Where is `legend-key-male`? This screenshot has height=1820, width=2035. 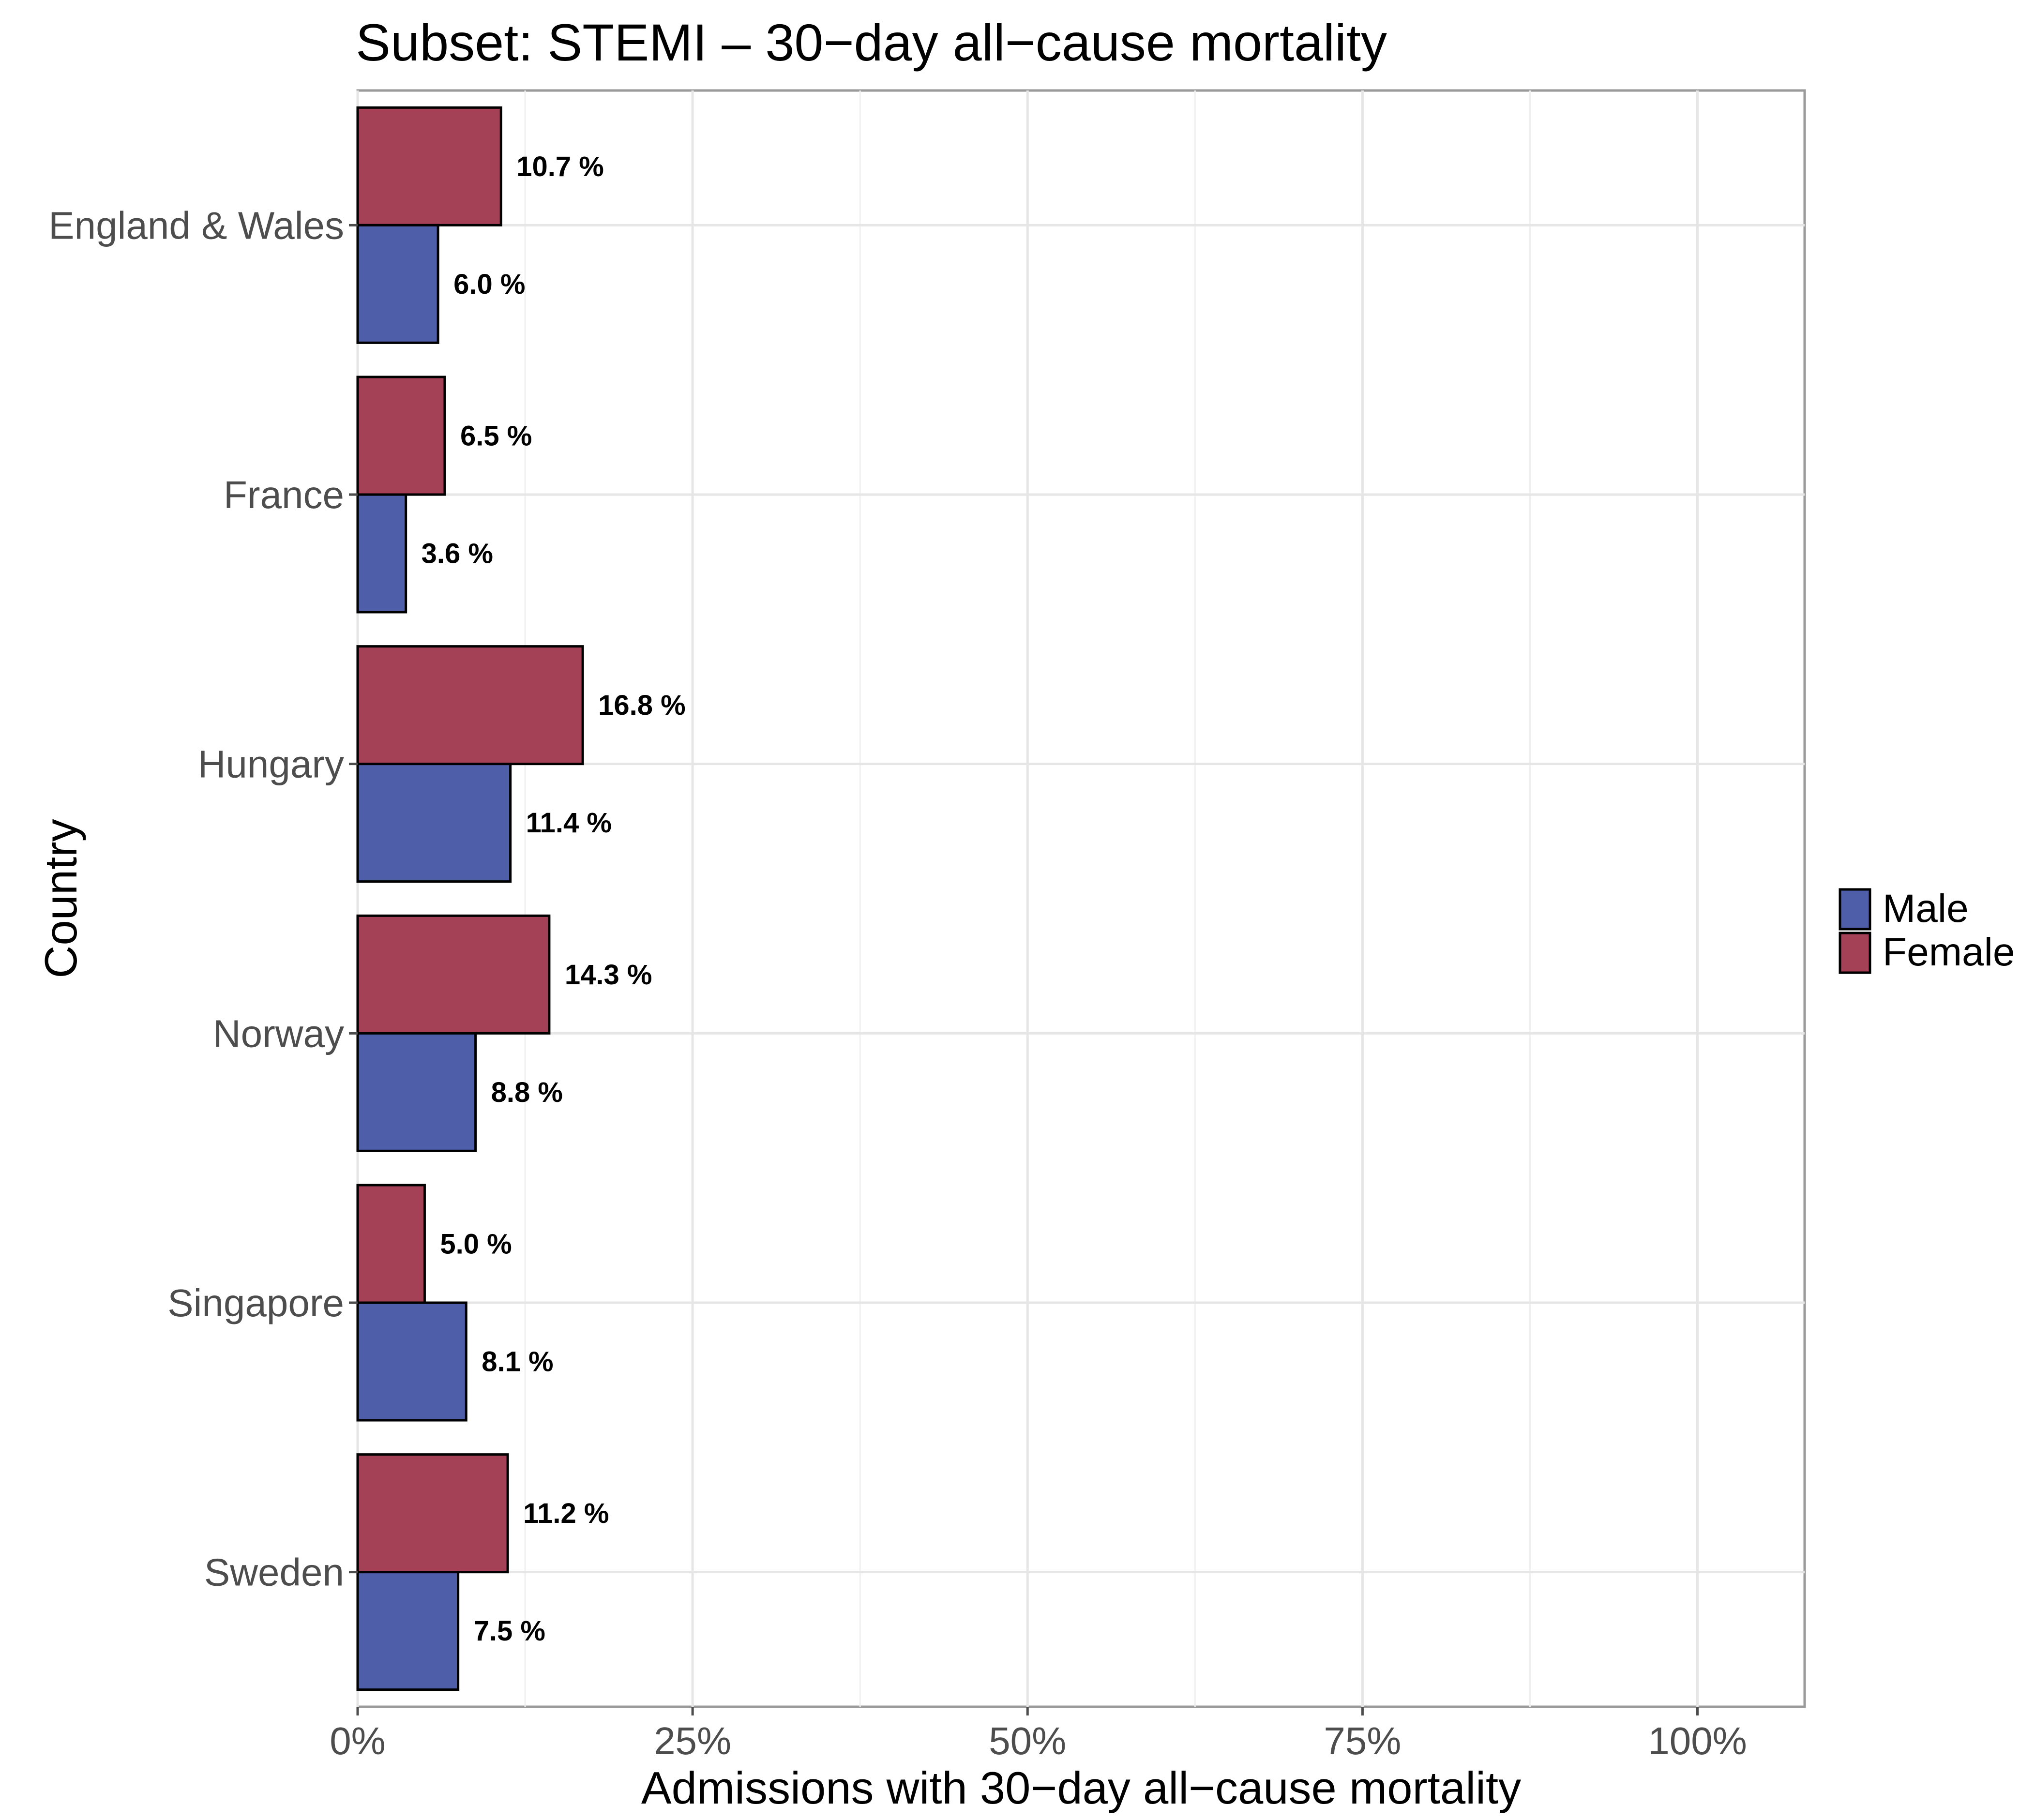 legend-key-male is located at coordinates (1855, 910).